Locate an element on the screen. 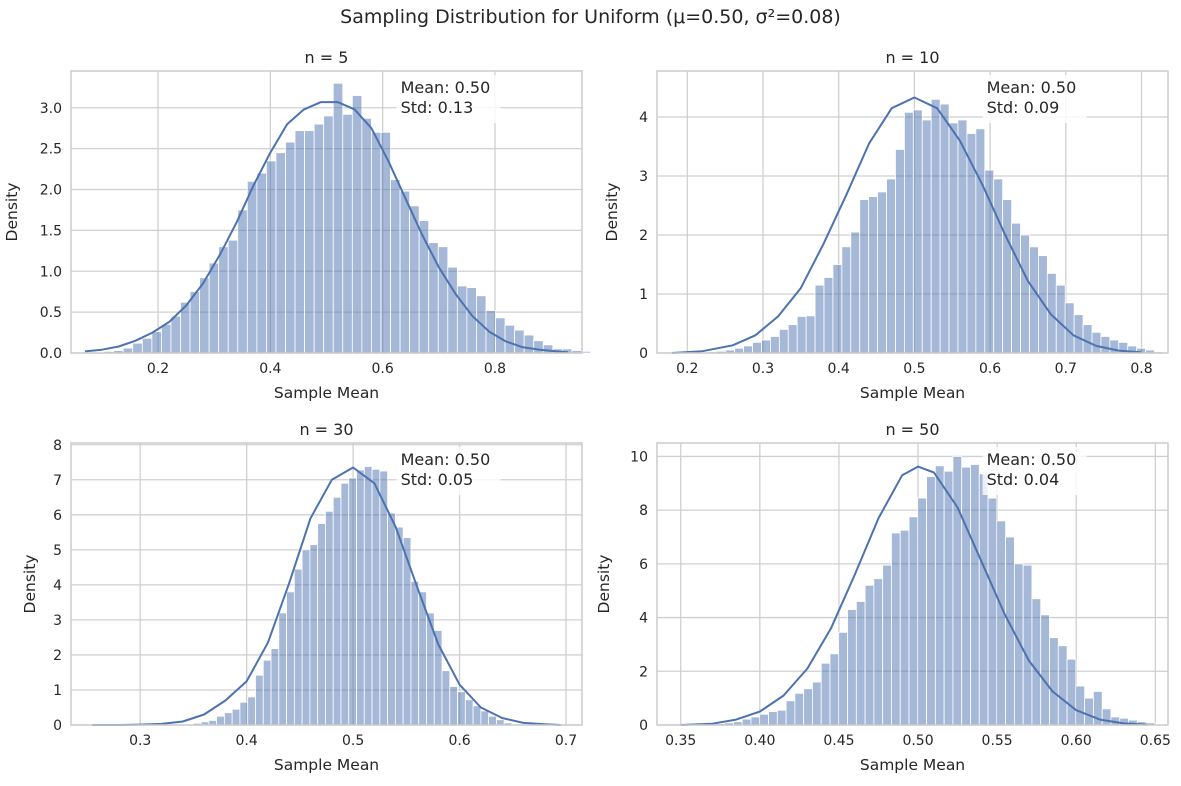 The image size is (1181, 786). stats-annotation: Mean: 0.50 is located at coordinates (446, 87).